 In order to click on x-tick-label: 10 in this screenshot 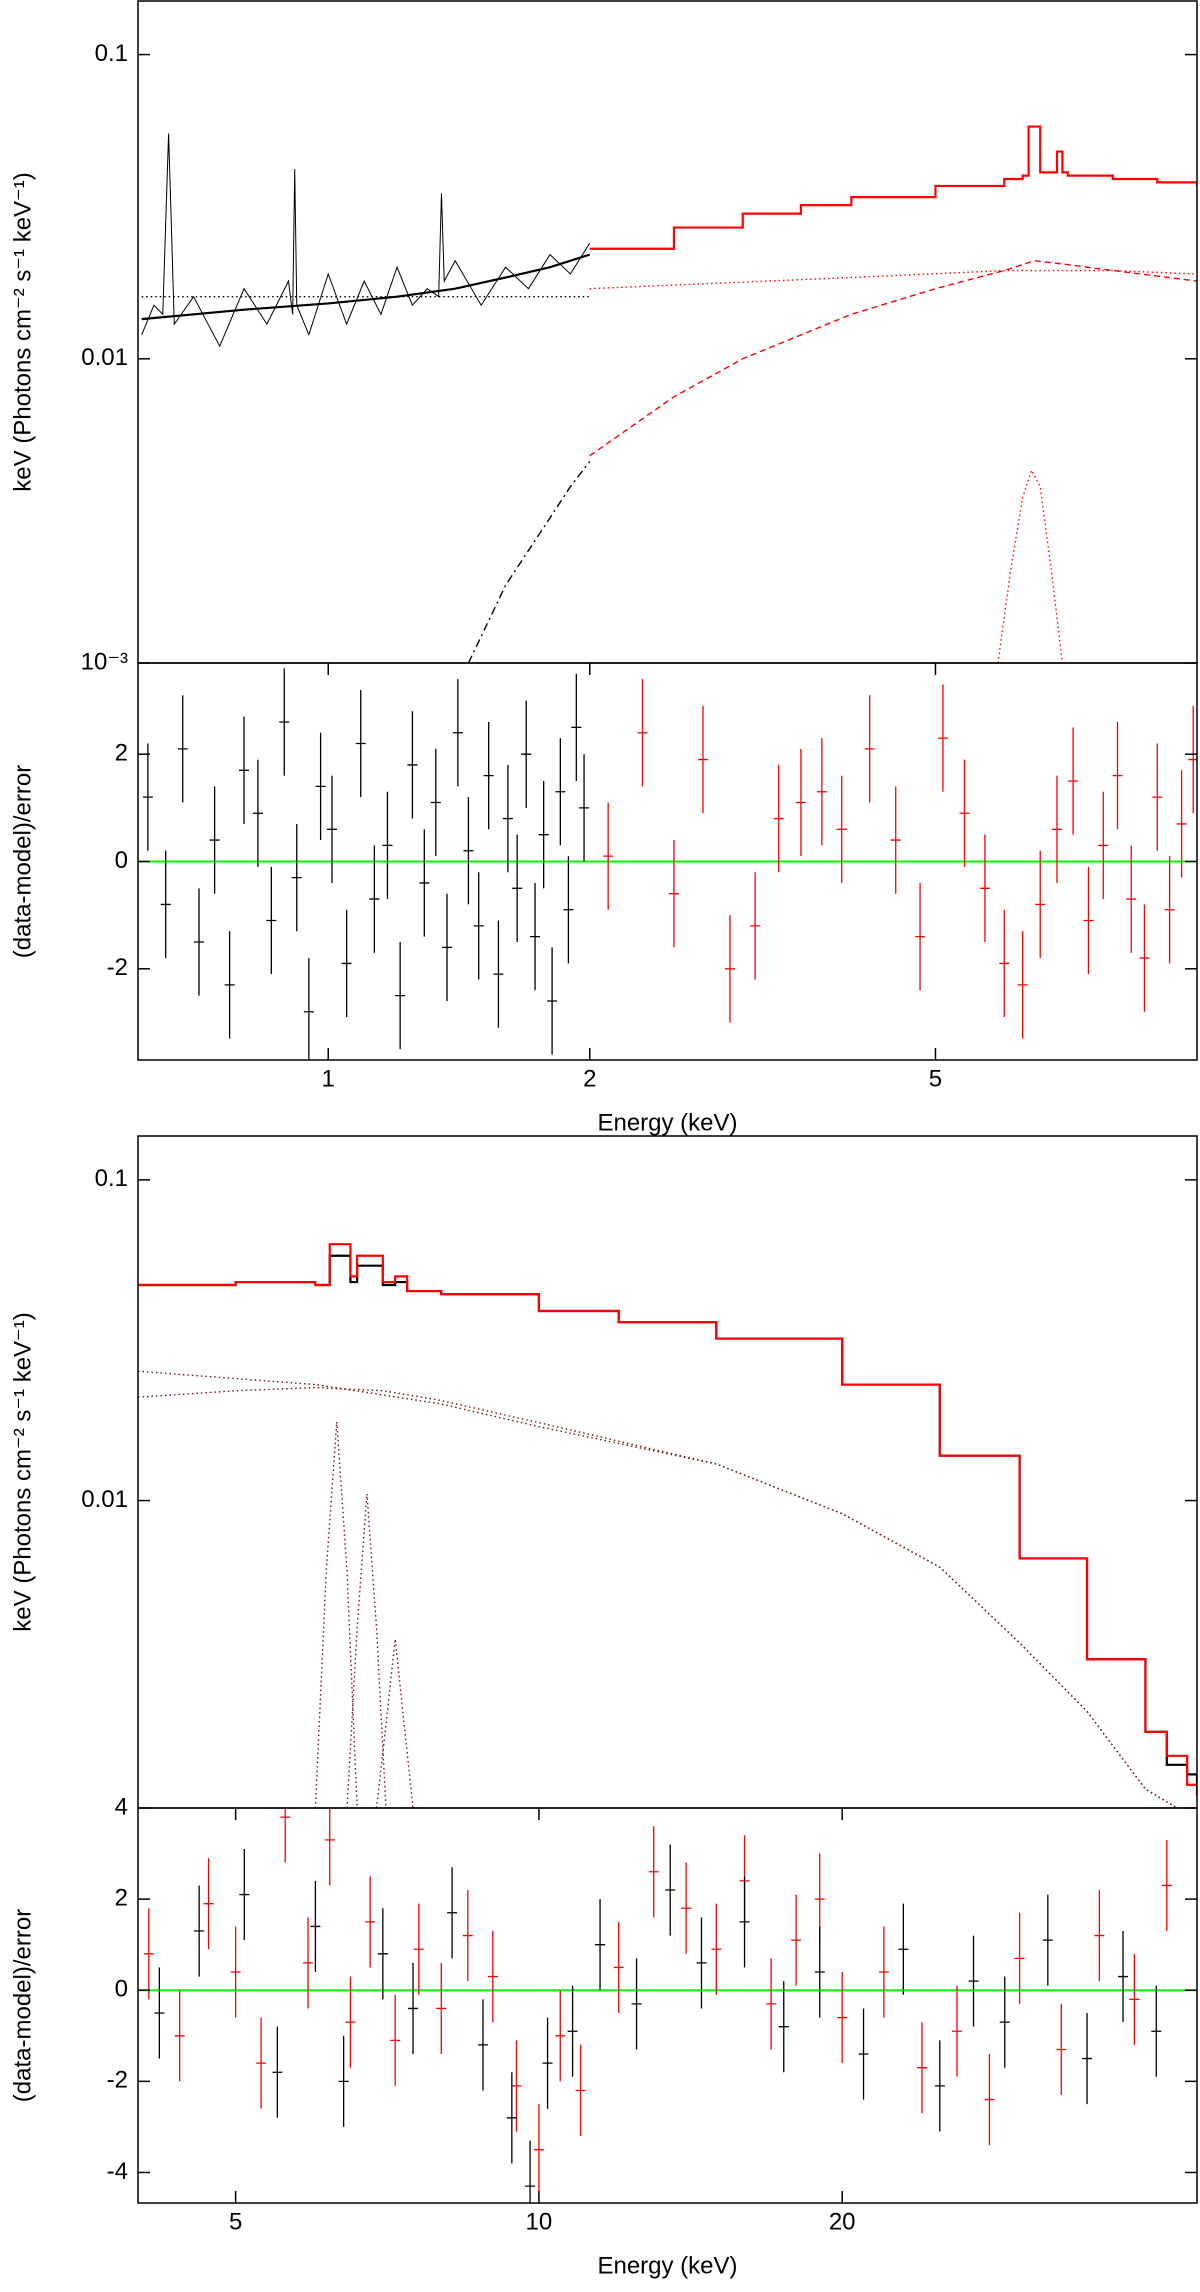, I will do `click(539, 2221)`.